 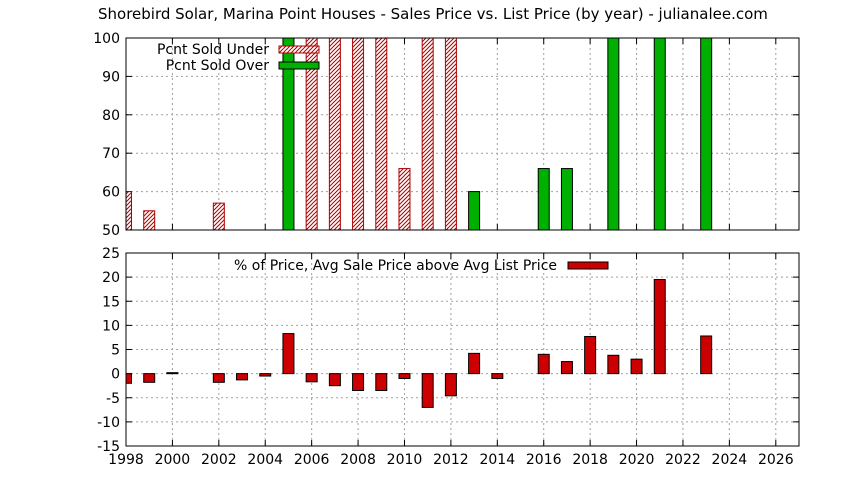 What do you see at coordinates (637, 460) in the screenshot?
I see `x-tick-label: 2020` at bounding box center [637, 460].